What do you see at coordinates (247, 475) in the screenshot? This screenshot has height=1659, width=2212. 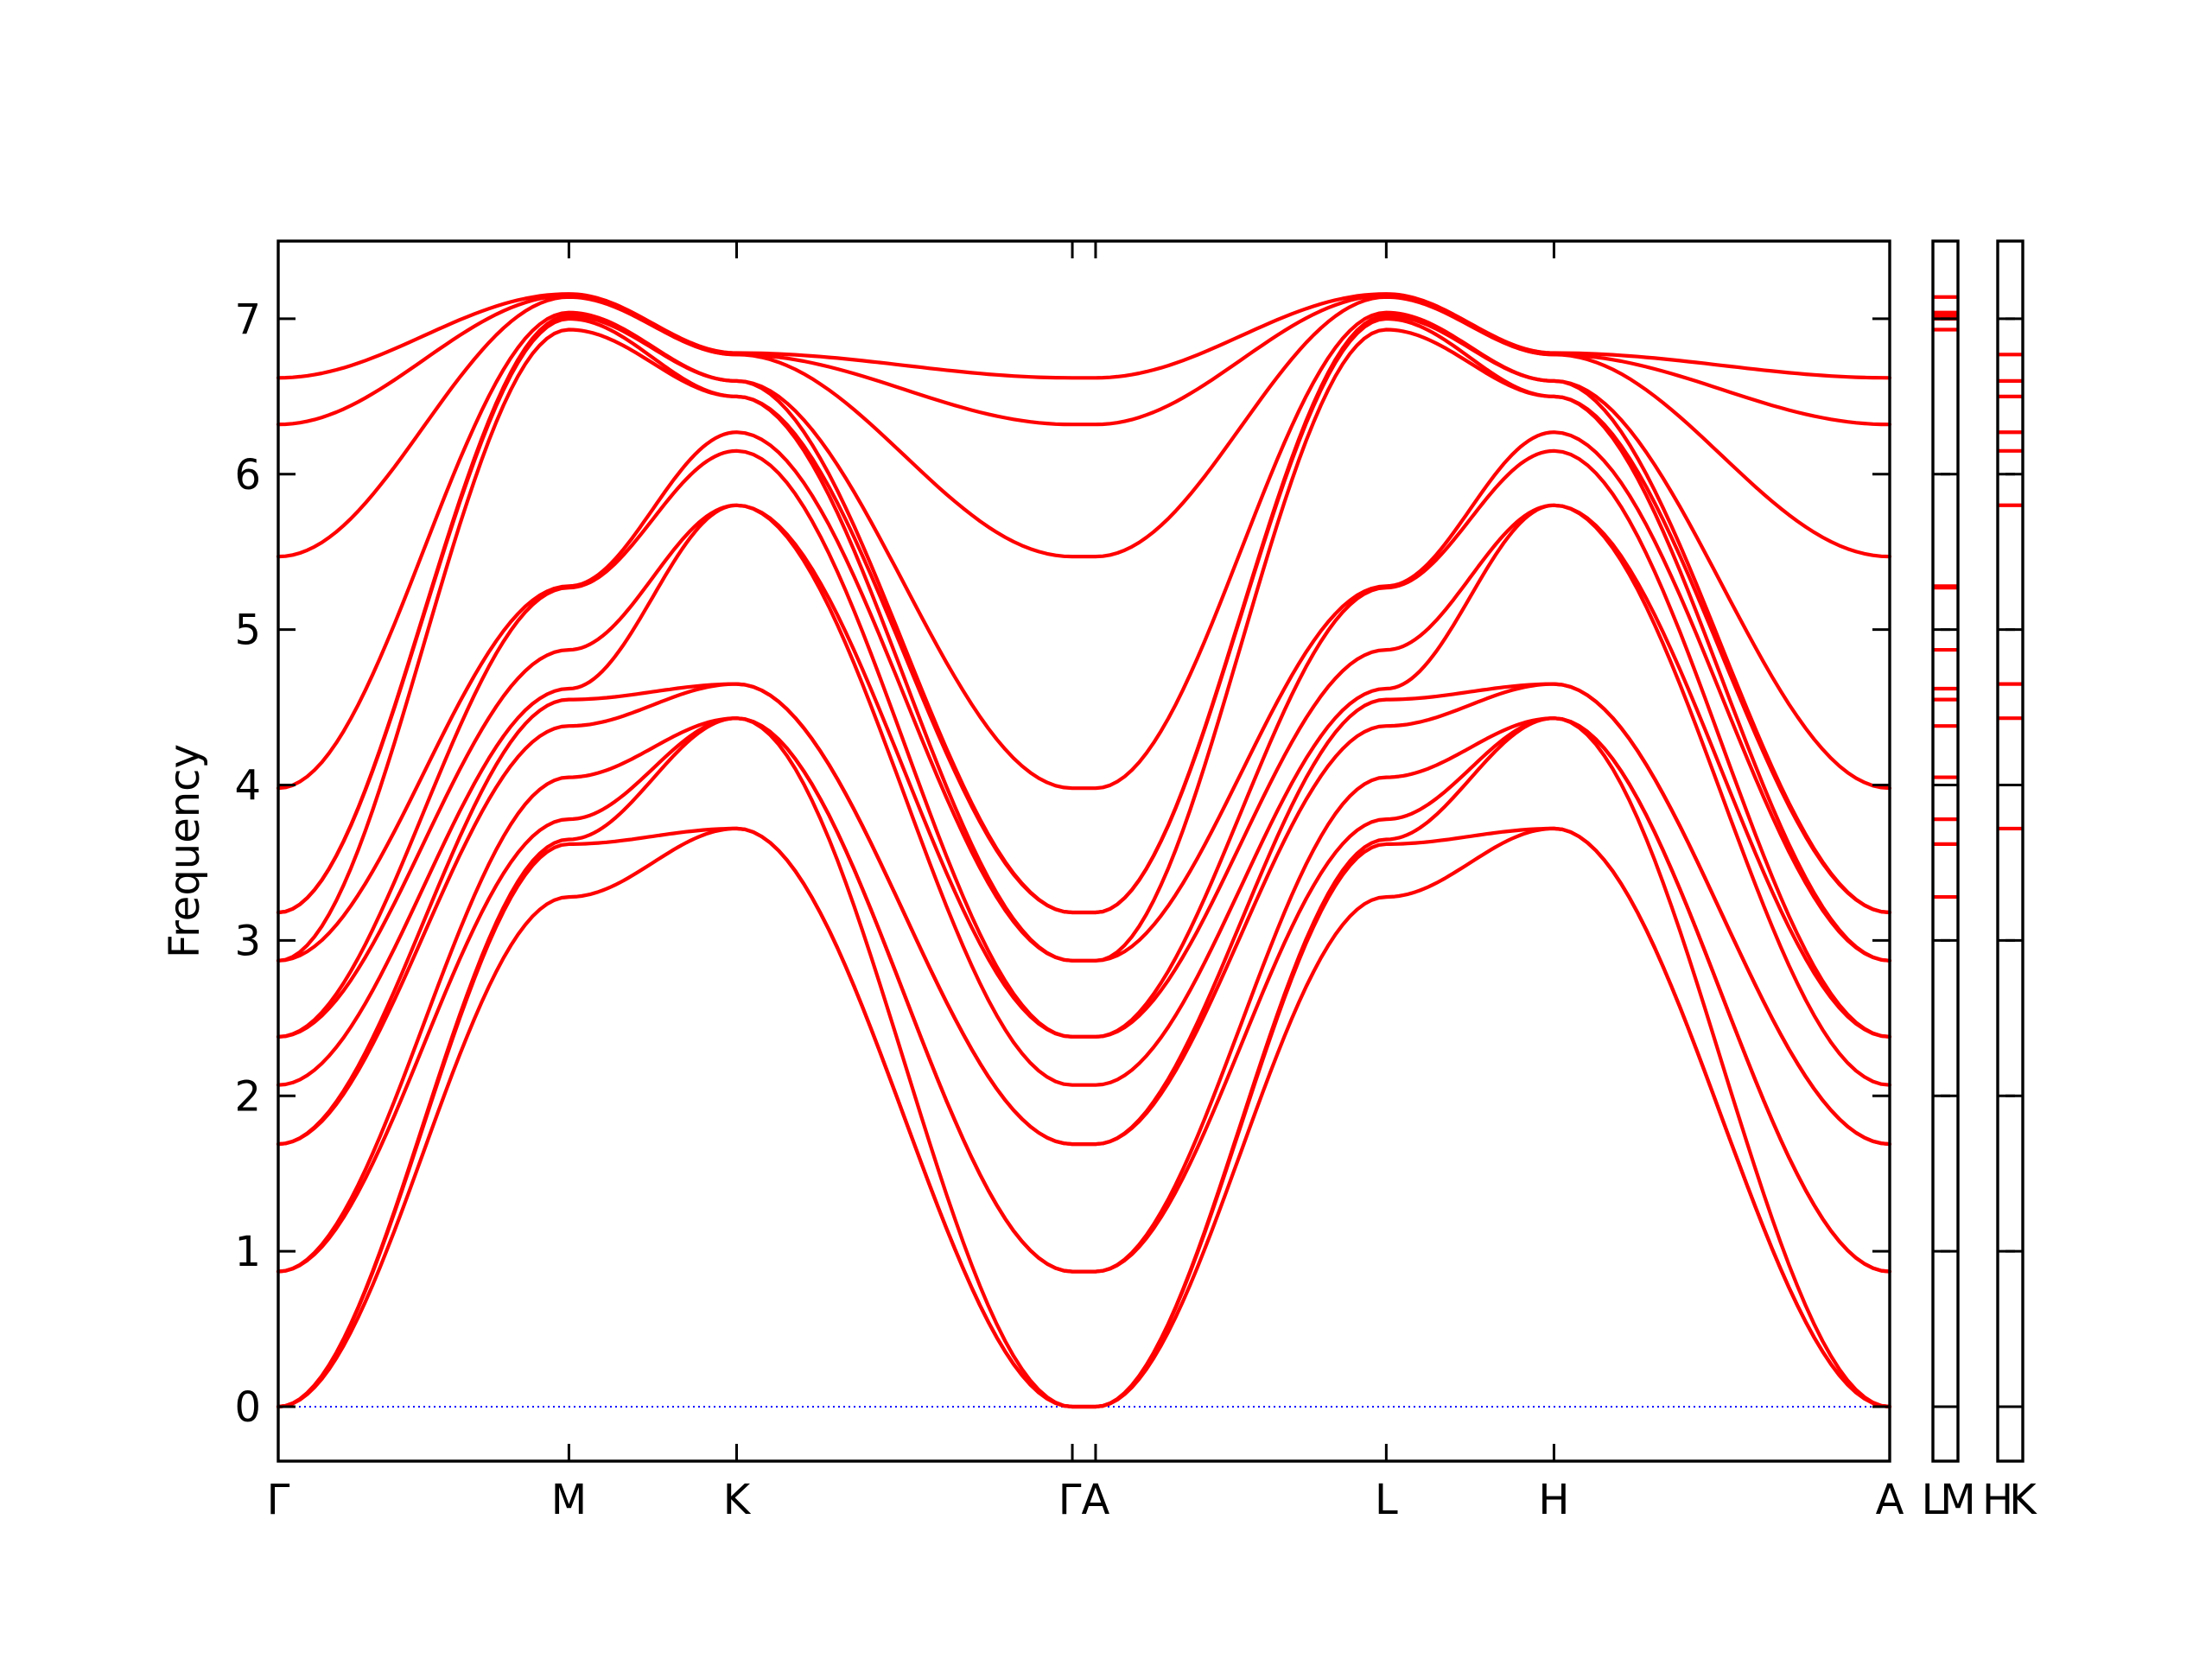 I see `y-tick-label: 6` at bounding box center [247, 475].